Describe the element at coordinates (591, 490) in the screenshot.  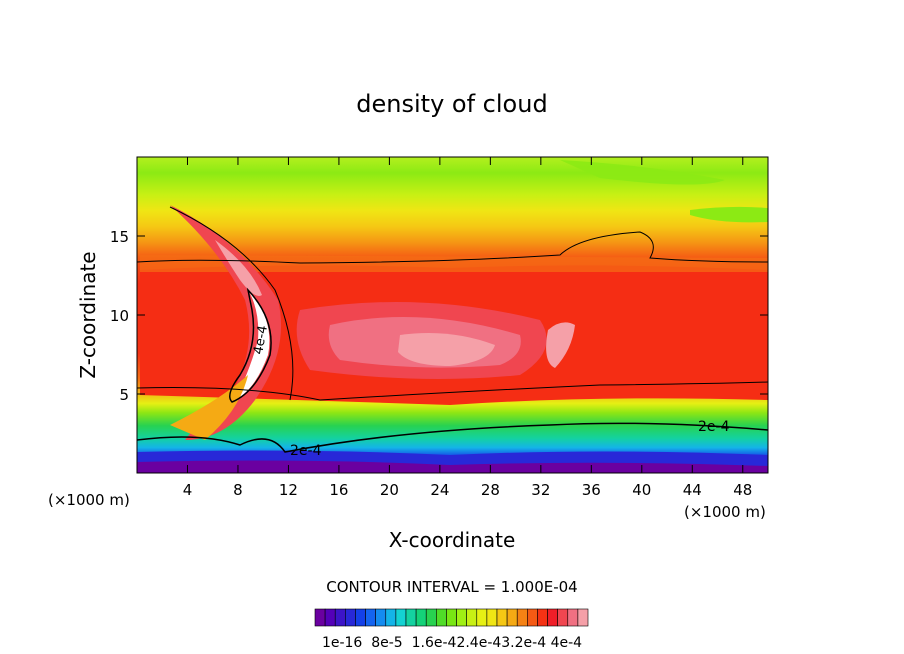
I see `x-tick-label: 36` at that location.